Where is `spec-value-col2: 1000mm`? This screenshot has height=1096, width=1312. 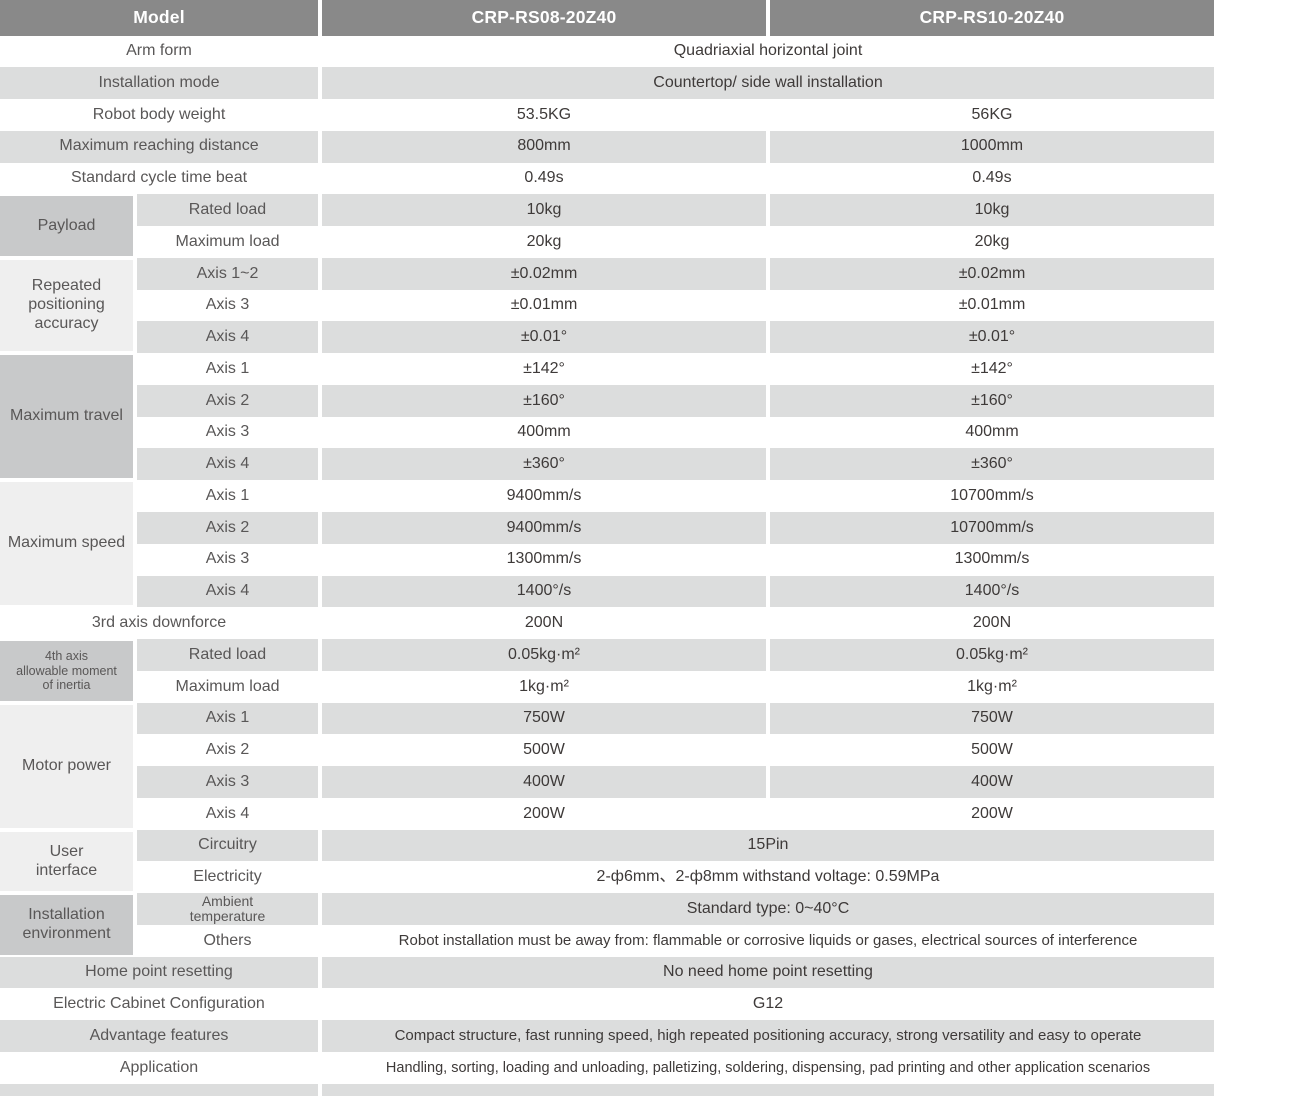 spec-value-col2: 1000mm is located at coordinates (992, 146).